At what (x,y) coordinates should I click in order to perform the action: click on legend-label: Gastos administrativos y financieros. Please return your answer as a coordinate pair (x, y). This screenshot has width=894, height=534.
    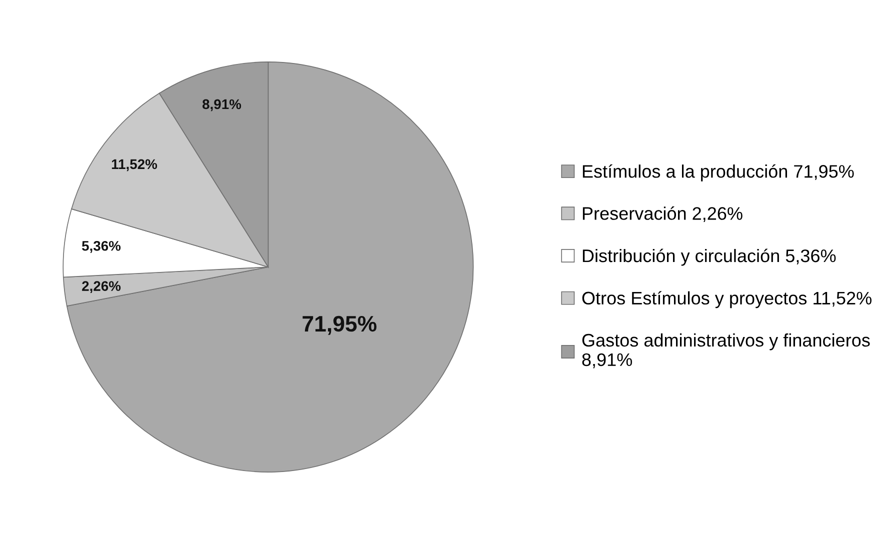
    Looking at the image, I should click on (726, 341).